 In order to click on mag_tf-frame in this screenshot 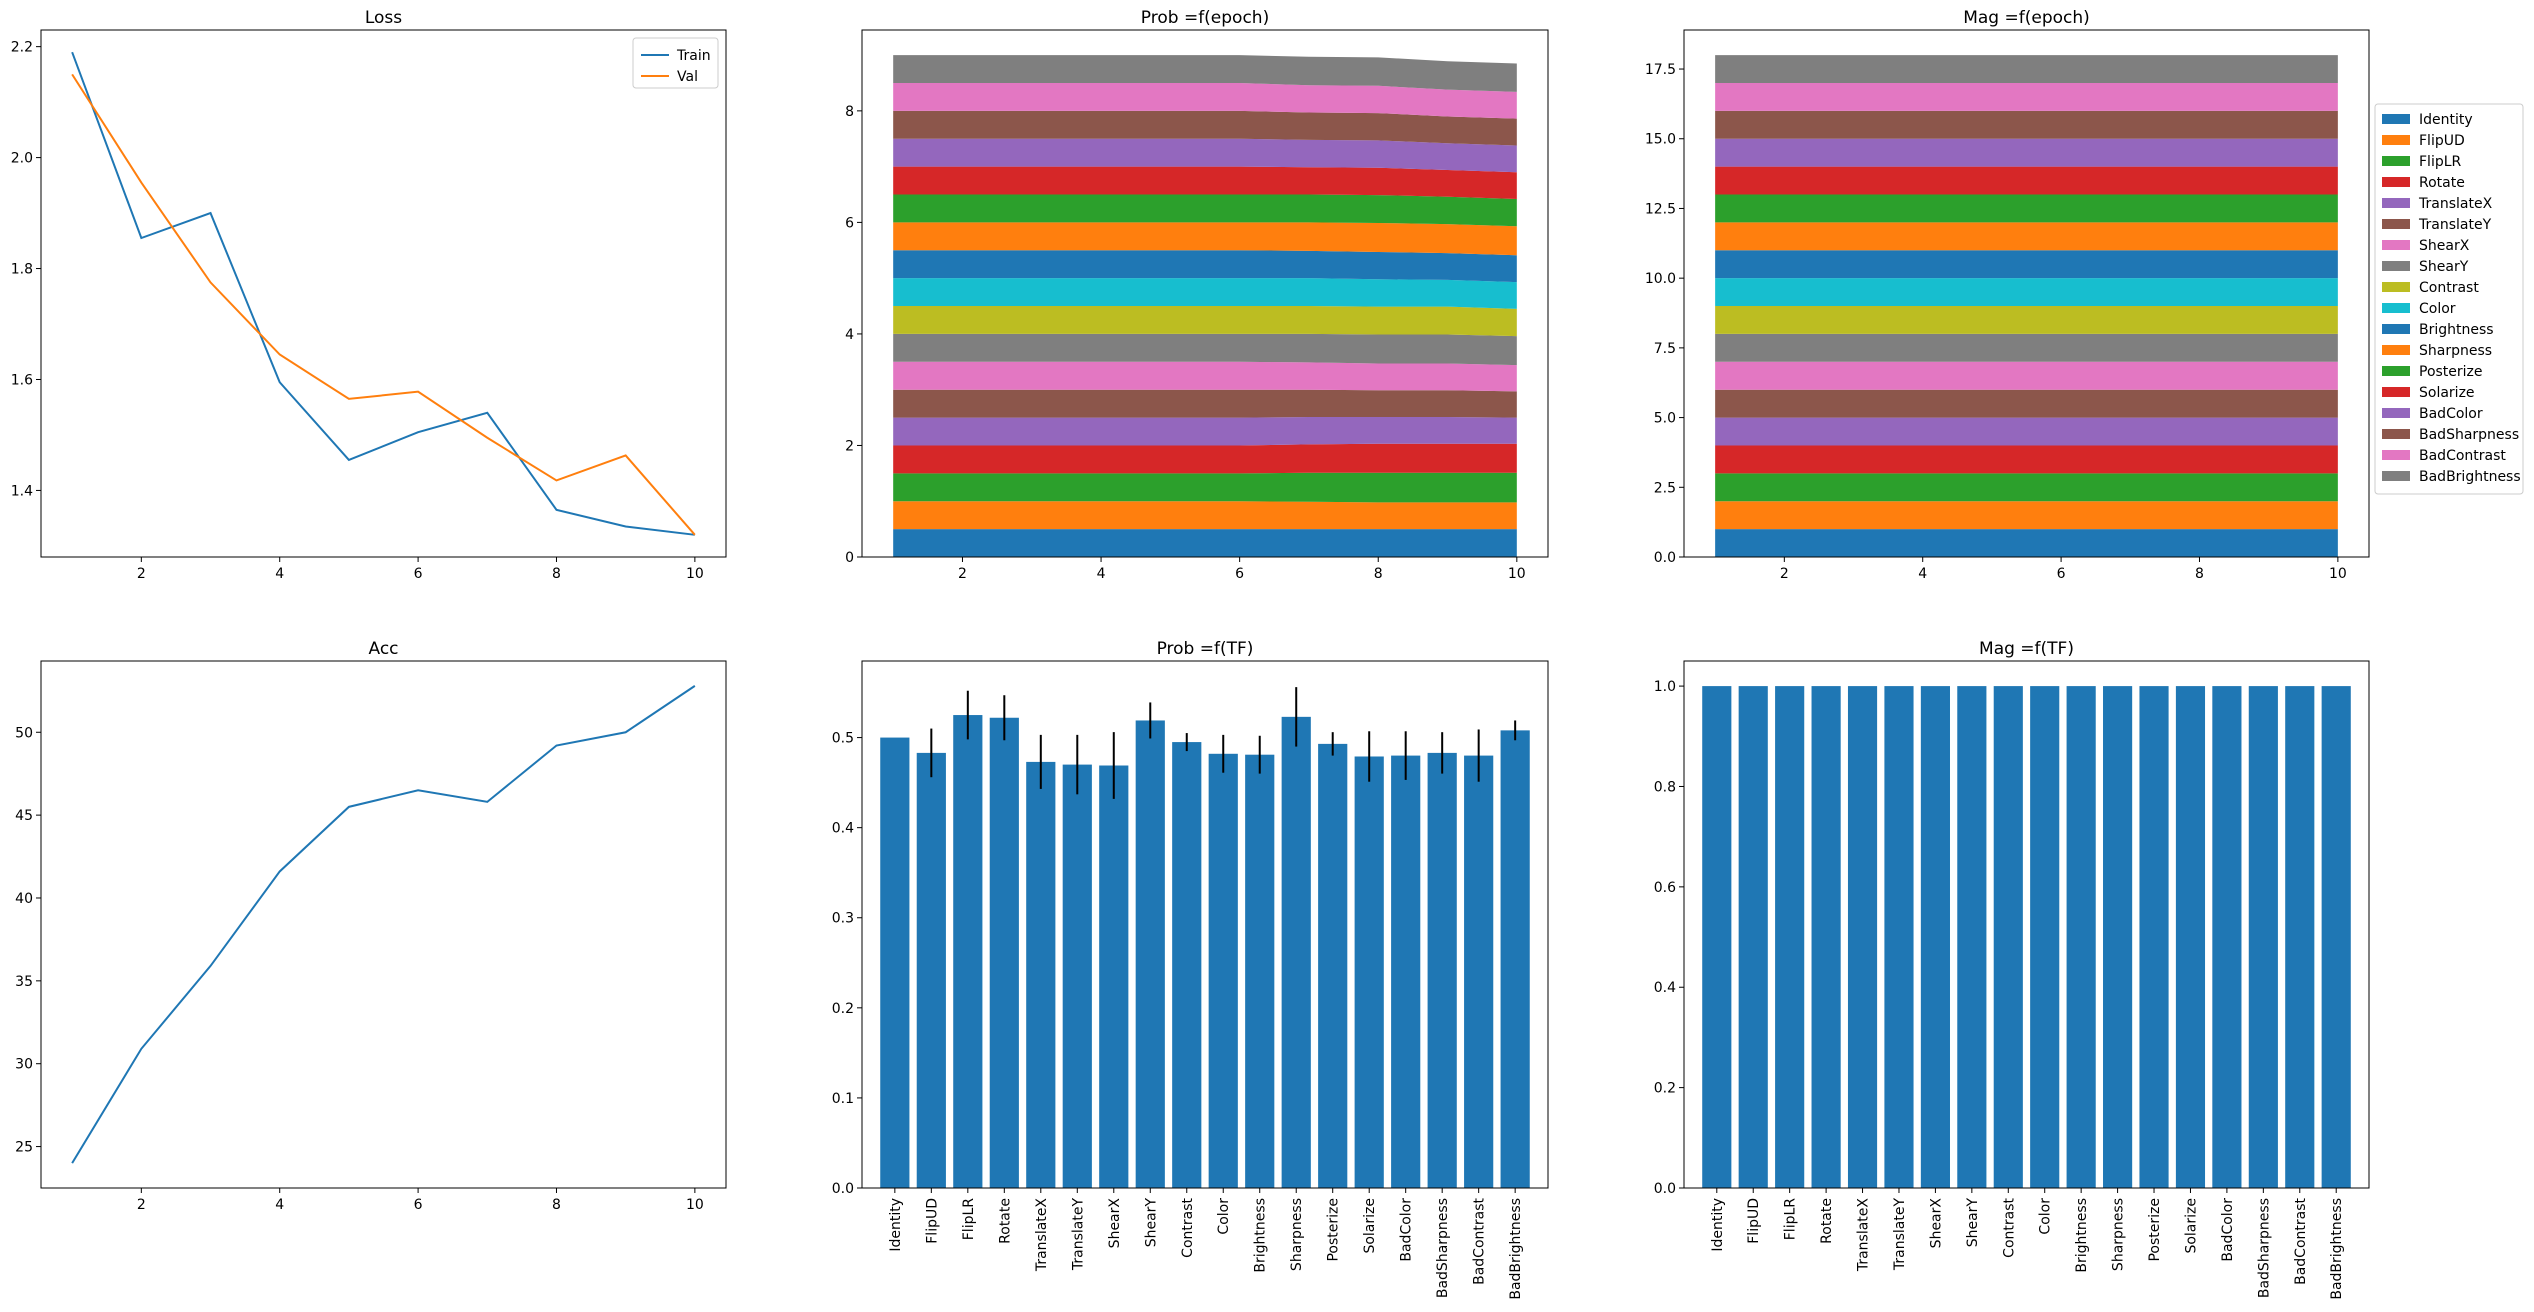, I will do `click(2026, 924)`.